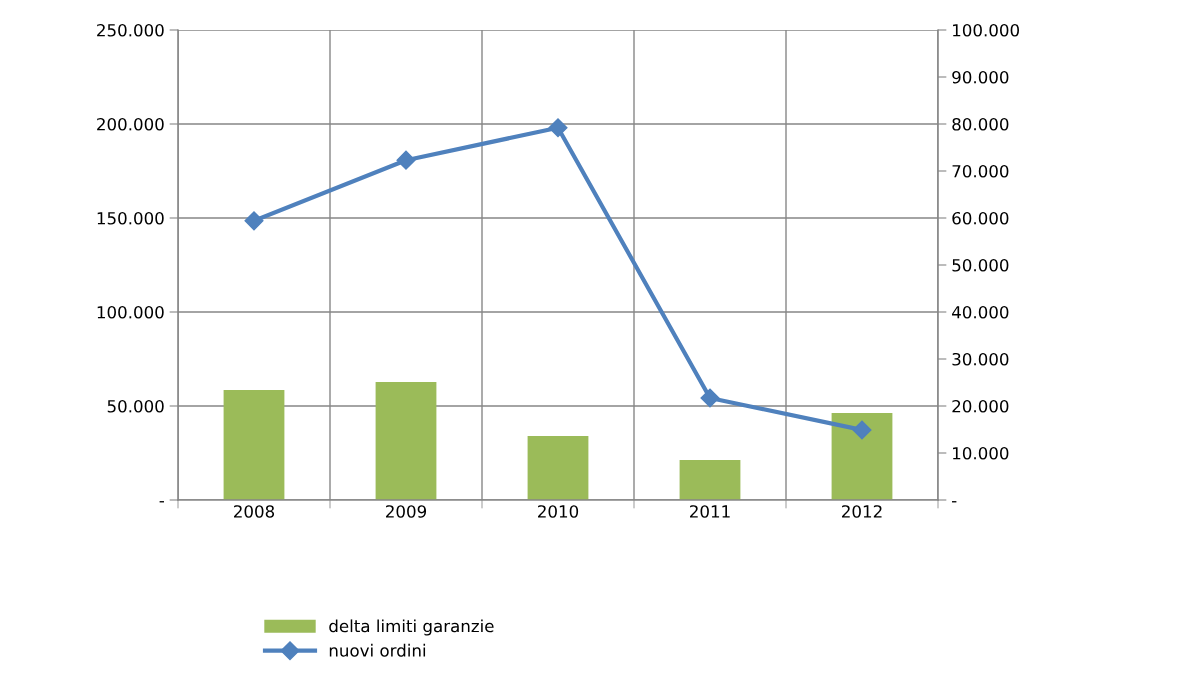 The width and height of the screenshot is (1181, 700). Describe the element at coordinates (986, 30) in the screenshot. I see `y2-tick-label: 100.000` at that location.